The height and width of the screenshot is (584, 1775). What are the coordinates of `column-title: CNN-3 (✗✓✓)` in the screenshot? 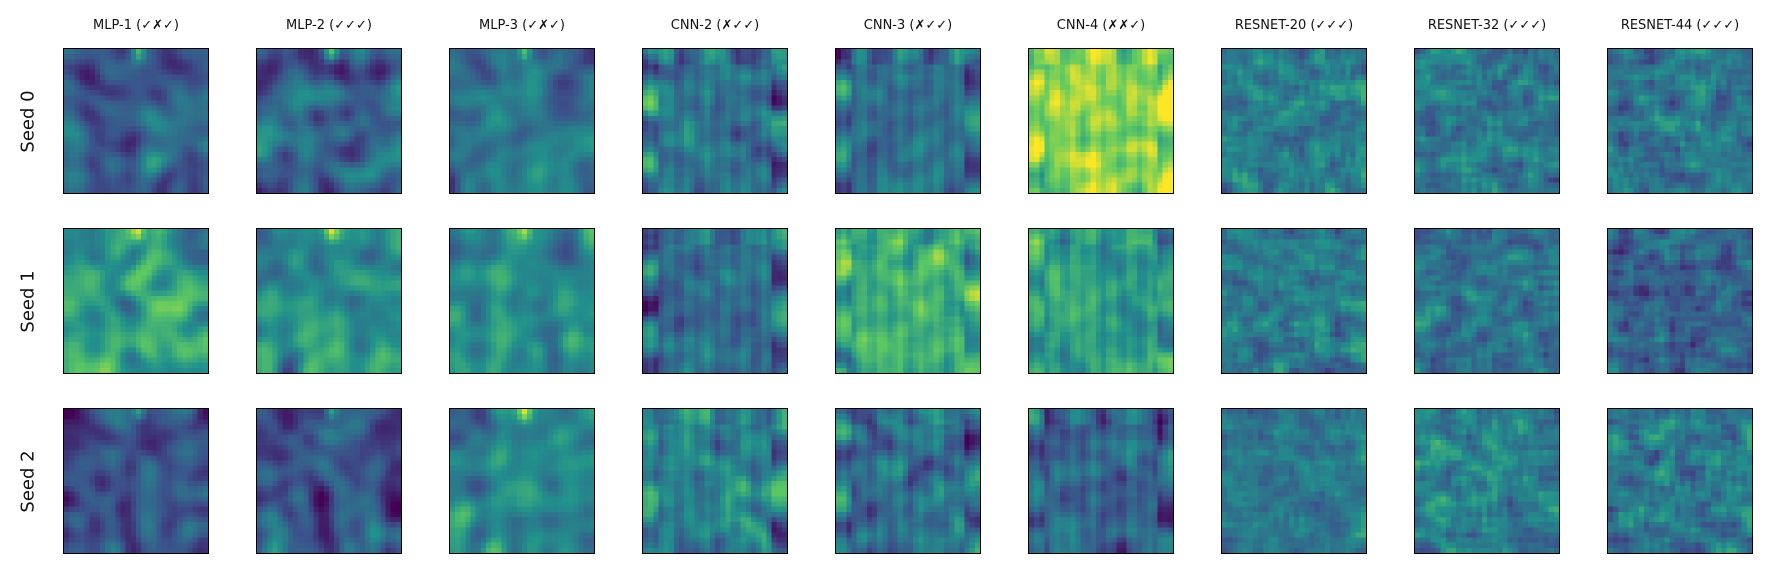 It's located at (908, 25).